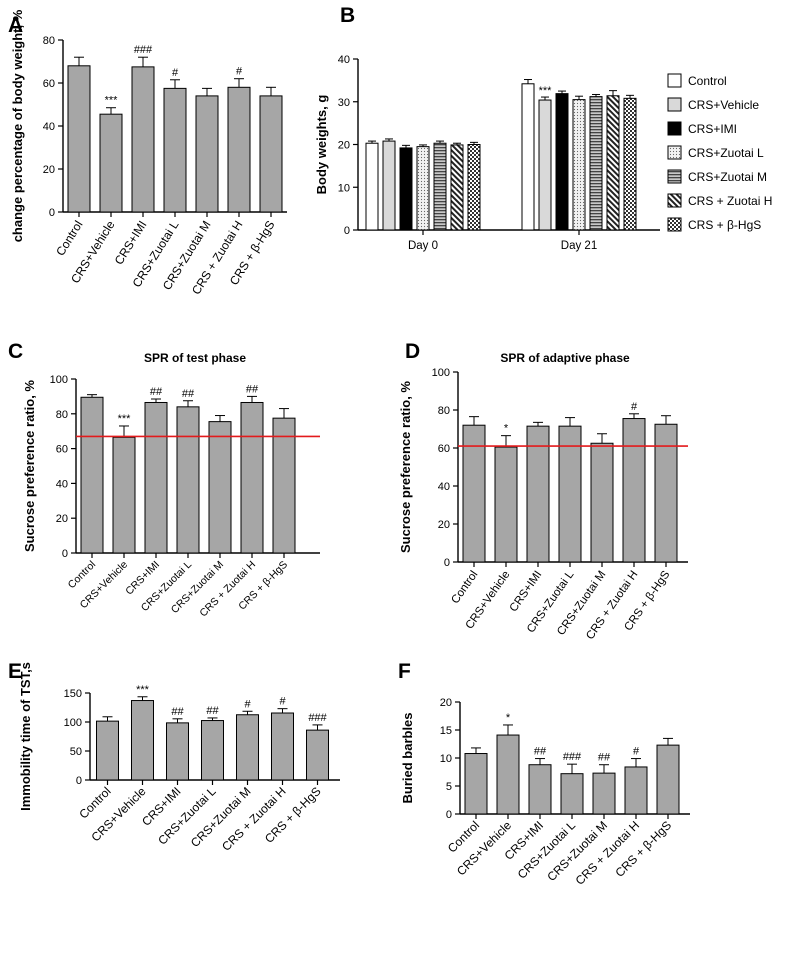 The image size is (796, 956). Describe the element at coordinates (449, 787) in the screenshot. I see `y-tick-label: 5` at that location.